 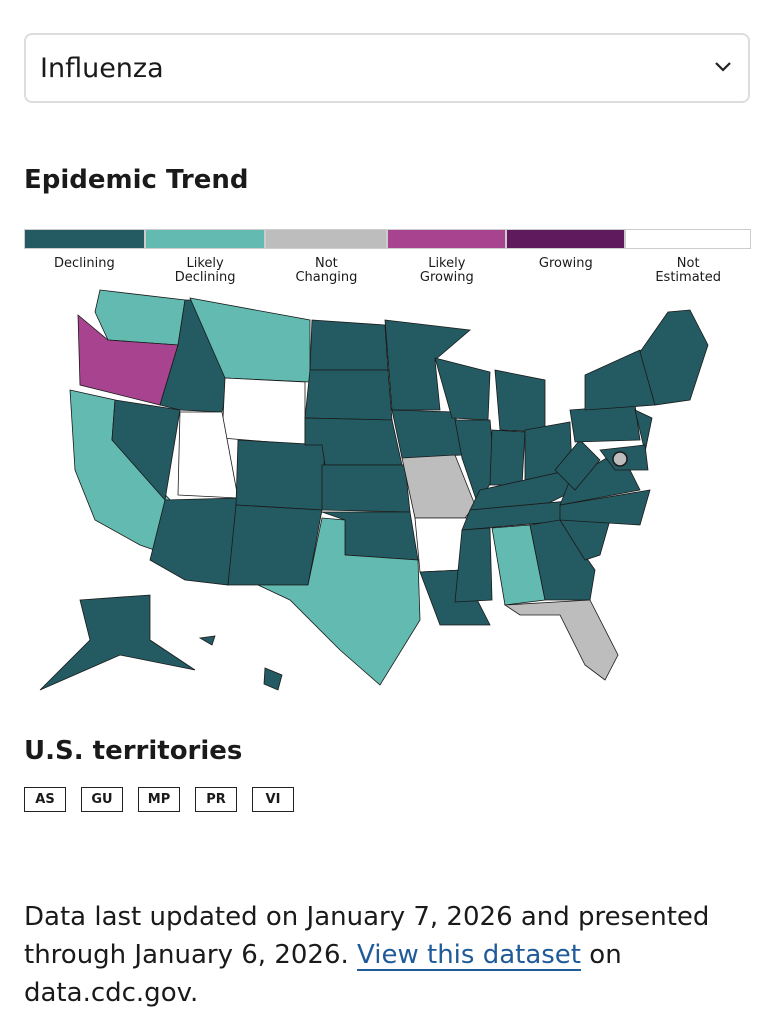 I want to click on territory-button: MP, so click(x=159, y=799).